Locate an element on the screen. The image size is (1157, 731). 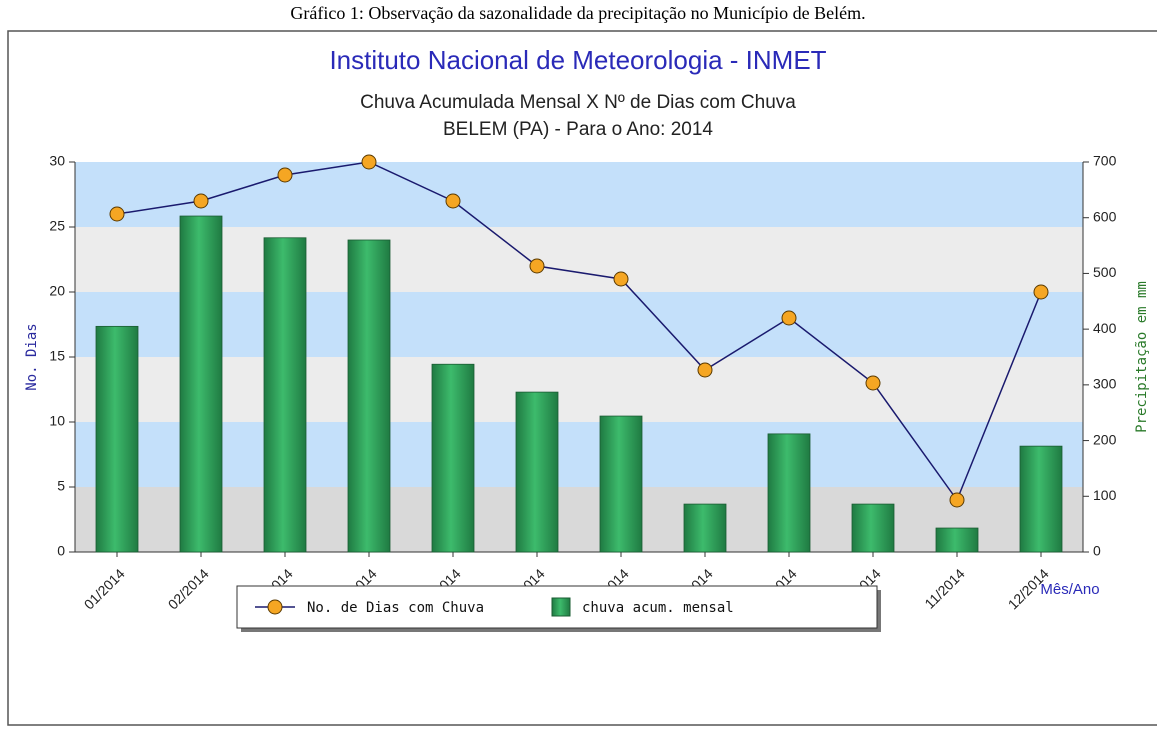
y2-tick-label: 600 is located at coordinates (1105, 216).